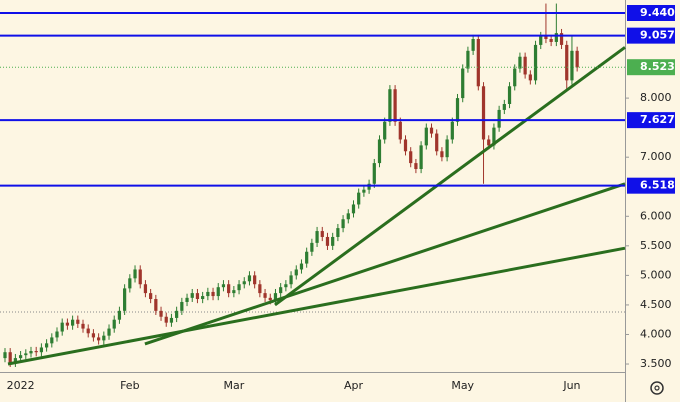  I want to click on y-tick-label: 7.000, so click(656, 156).